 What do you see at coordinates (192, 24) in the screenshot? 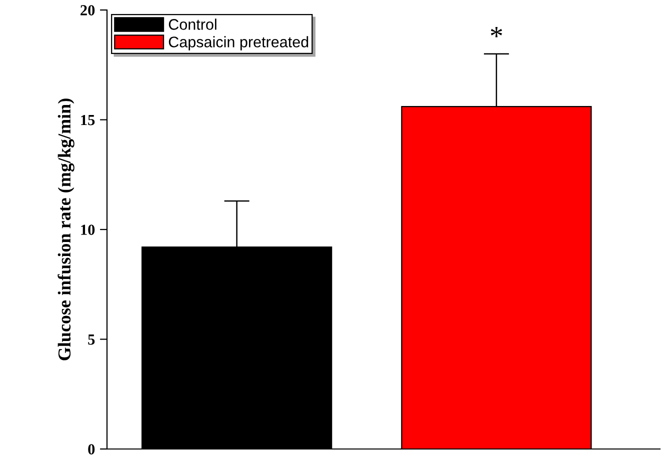
I see `legend-label: Control` at bounding box center [192, 24].